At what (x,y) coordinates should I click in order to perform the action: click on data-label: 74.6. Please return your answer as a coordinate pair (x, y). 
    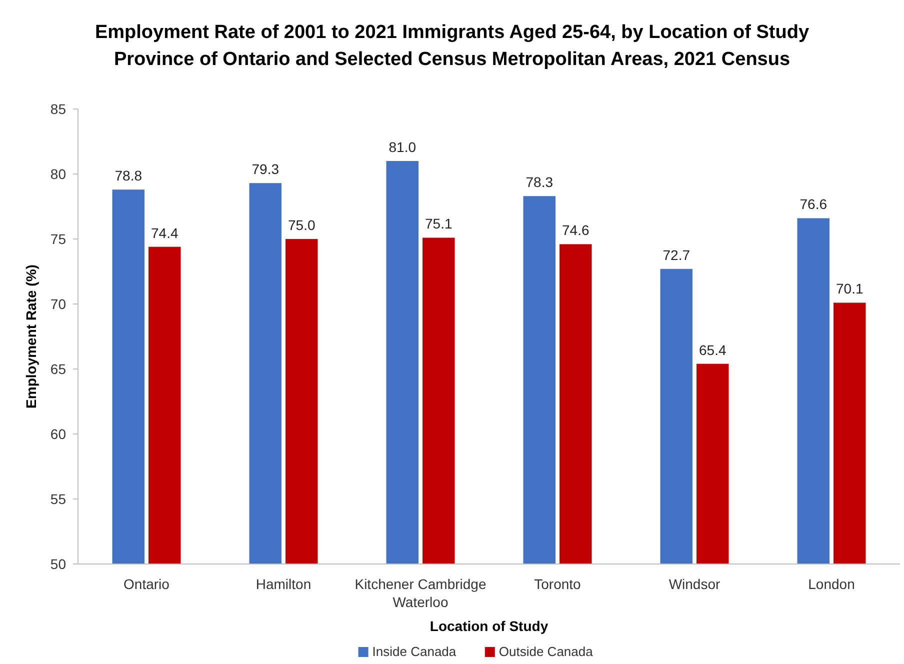
    Looking at the image, I should click on (576, 230).